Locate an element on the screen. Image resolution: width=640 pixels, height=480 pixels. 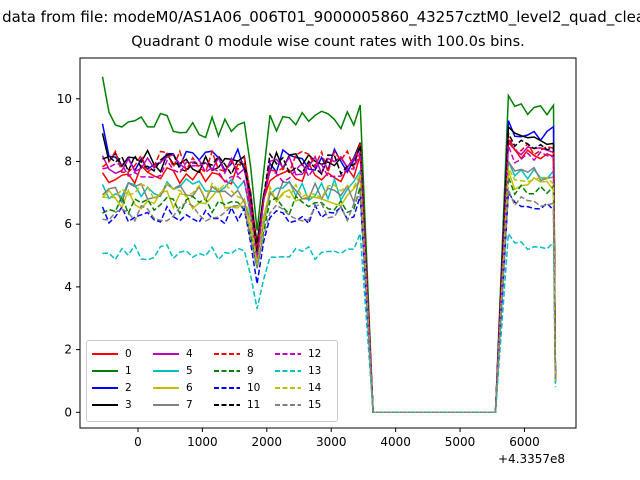
y-tick-label: 10 is located at coordinates (64, 99).